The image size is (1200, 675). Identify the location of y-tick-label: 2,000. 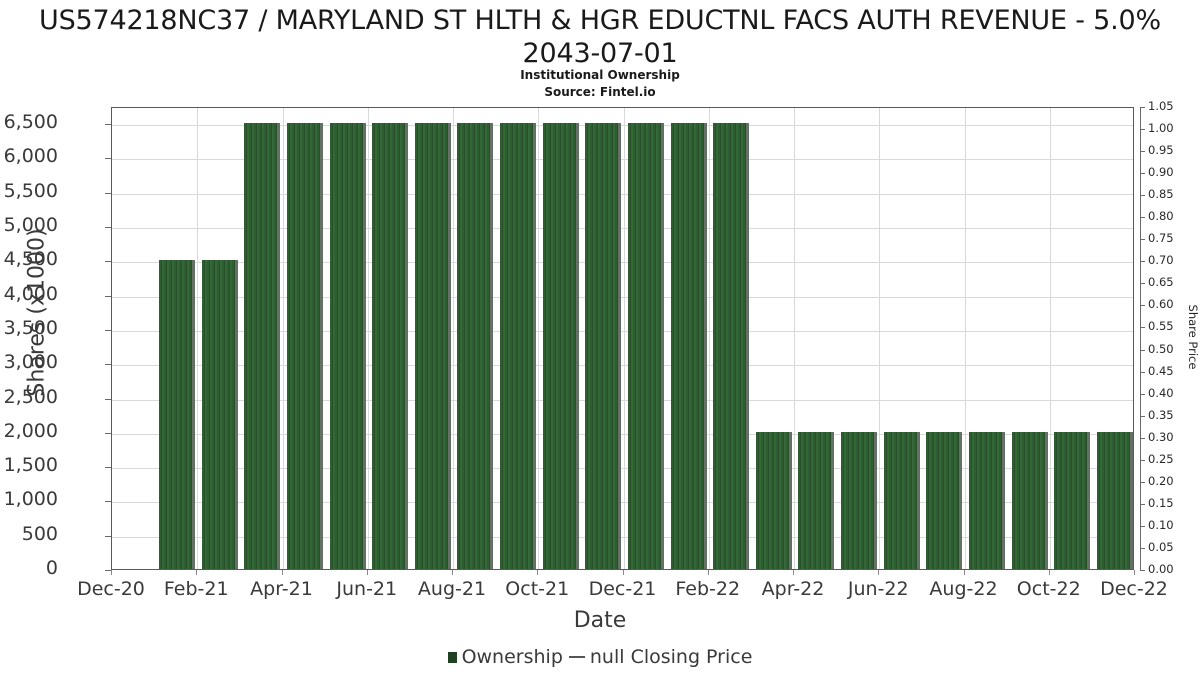
(30, 430).